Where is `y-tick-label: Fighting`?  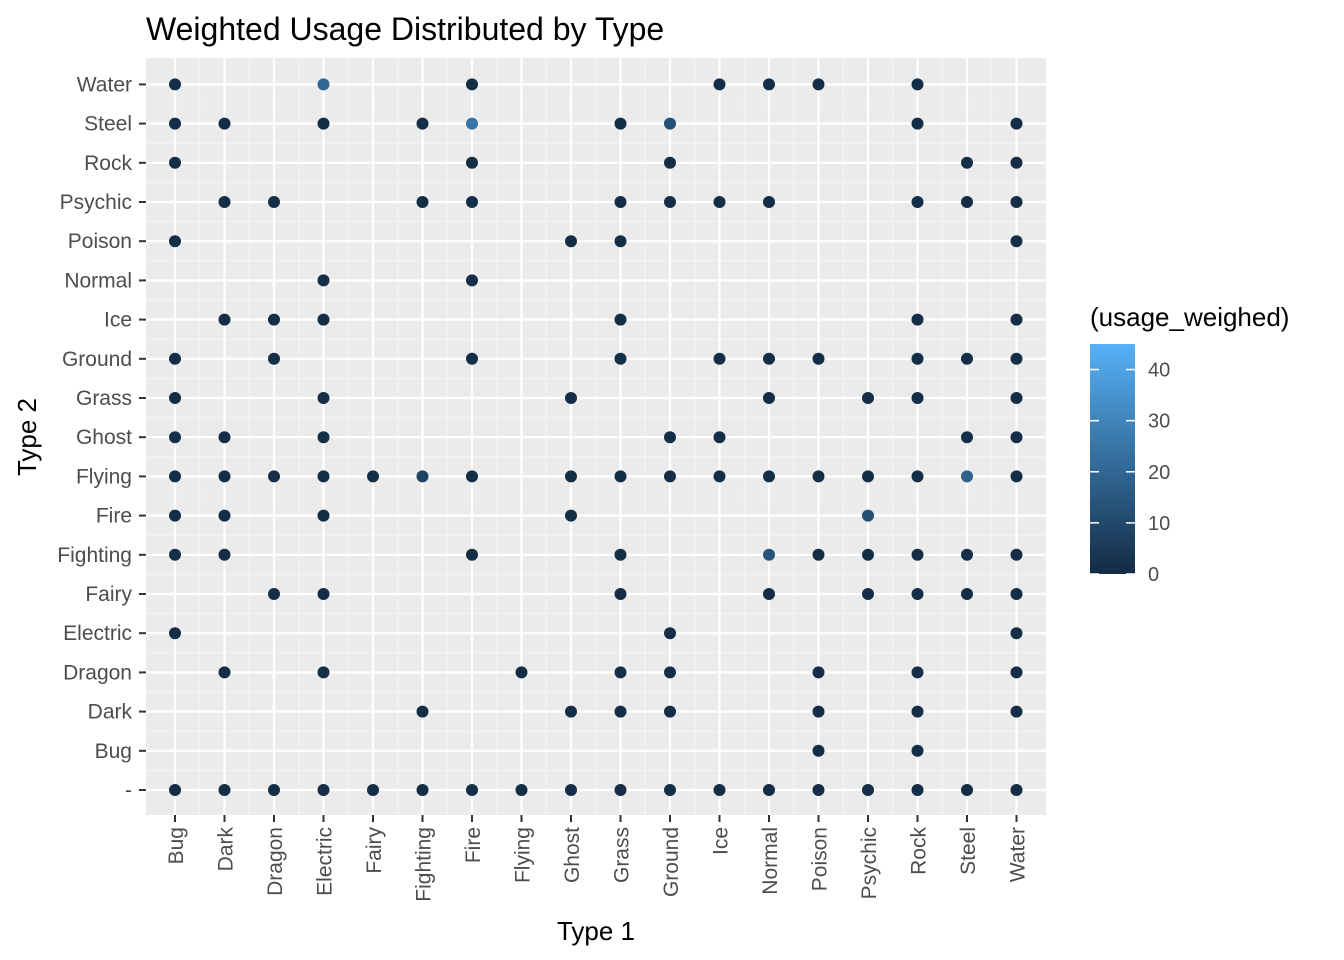 y-tick-label: Fighting is located at coordinates (94, 555).